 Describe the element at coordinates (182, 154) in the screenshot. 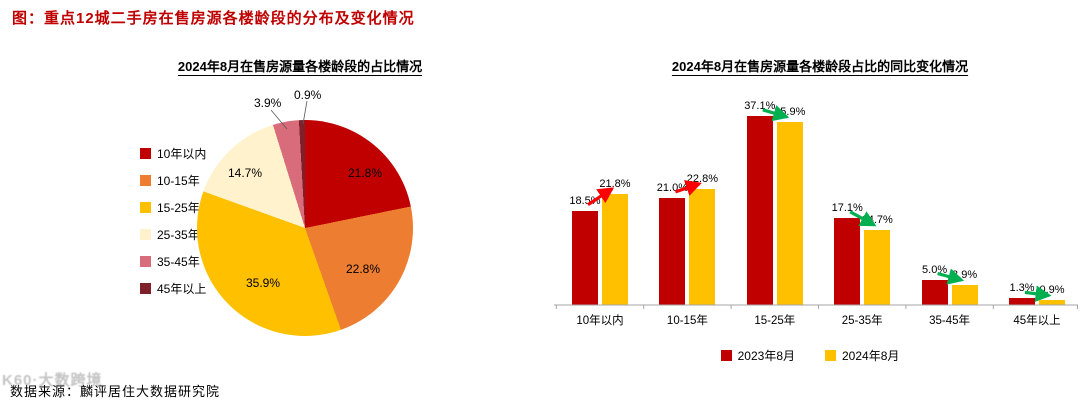

I see `legend-label: 10年以内` at that location.